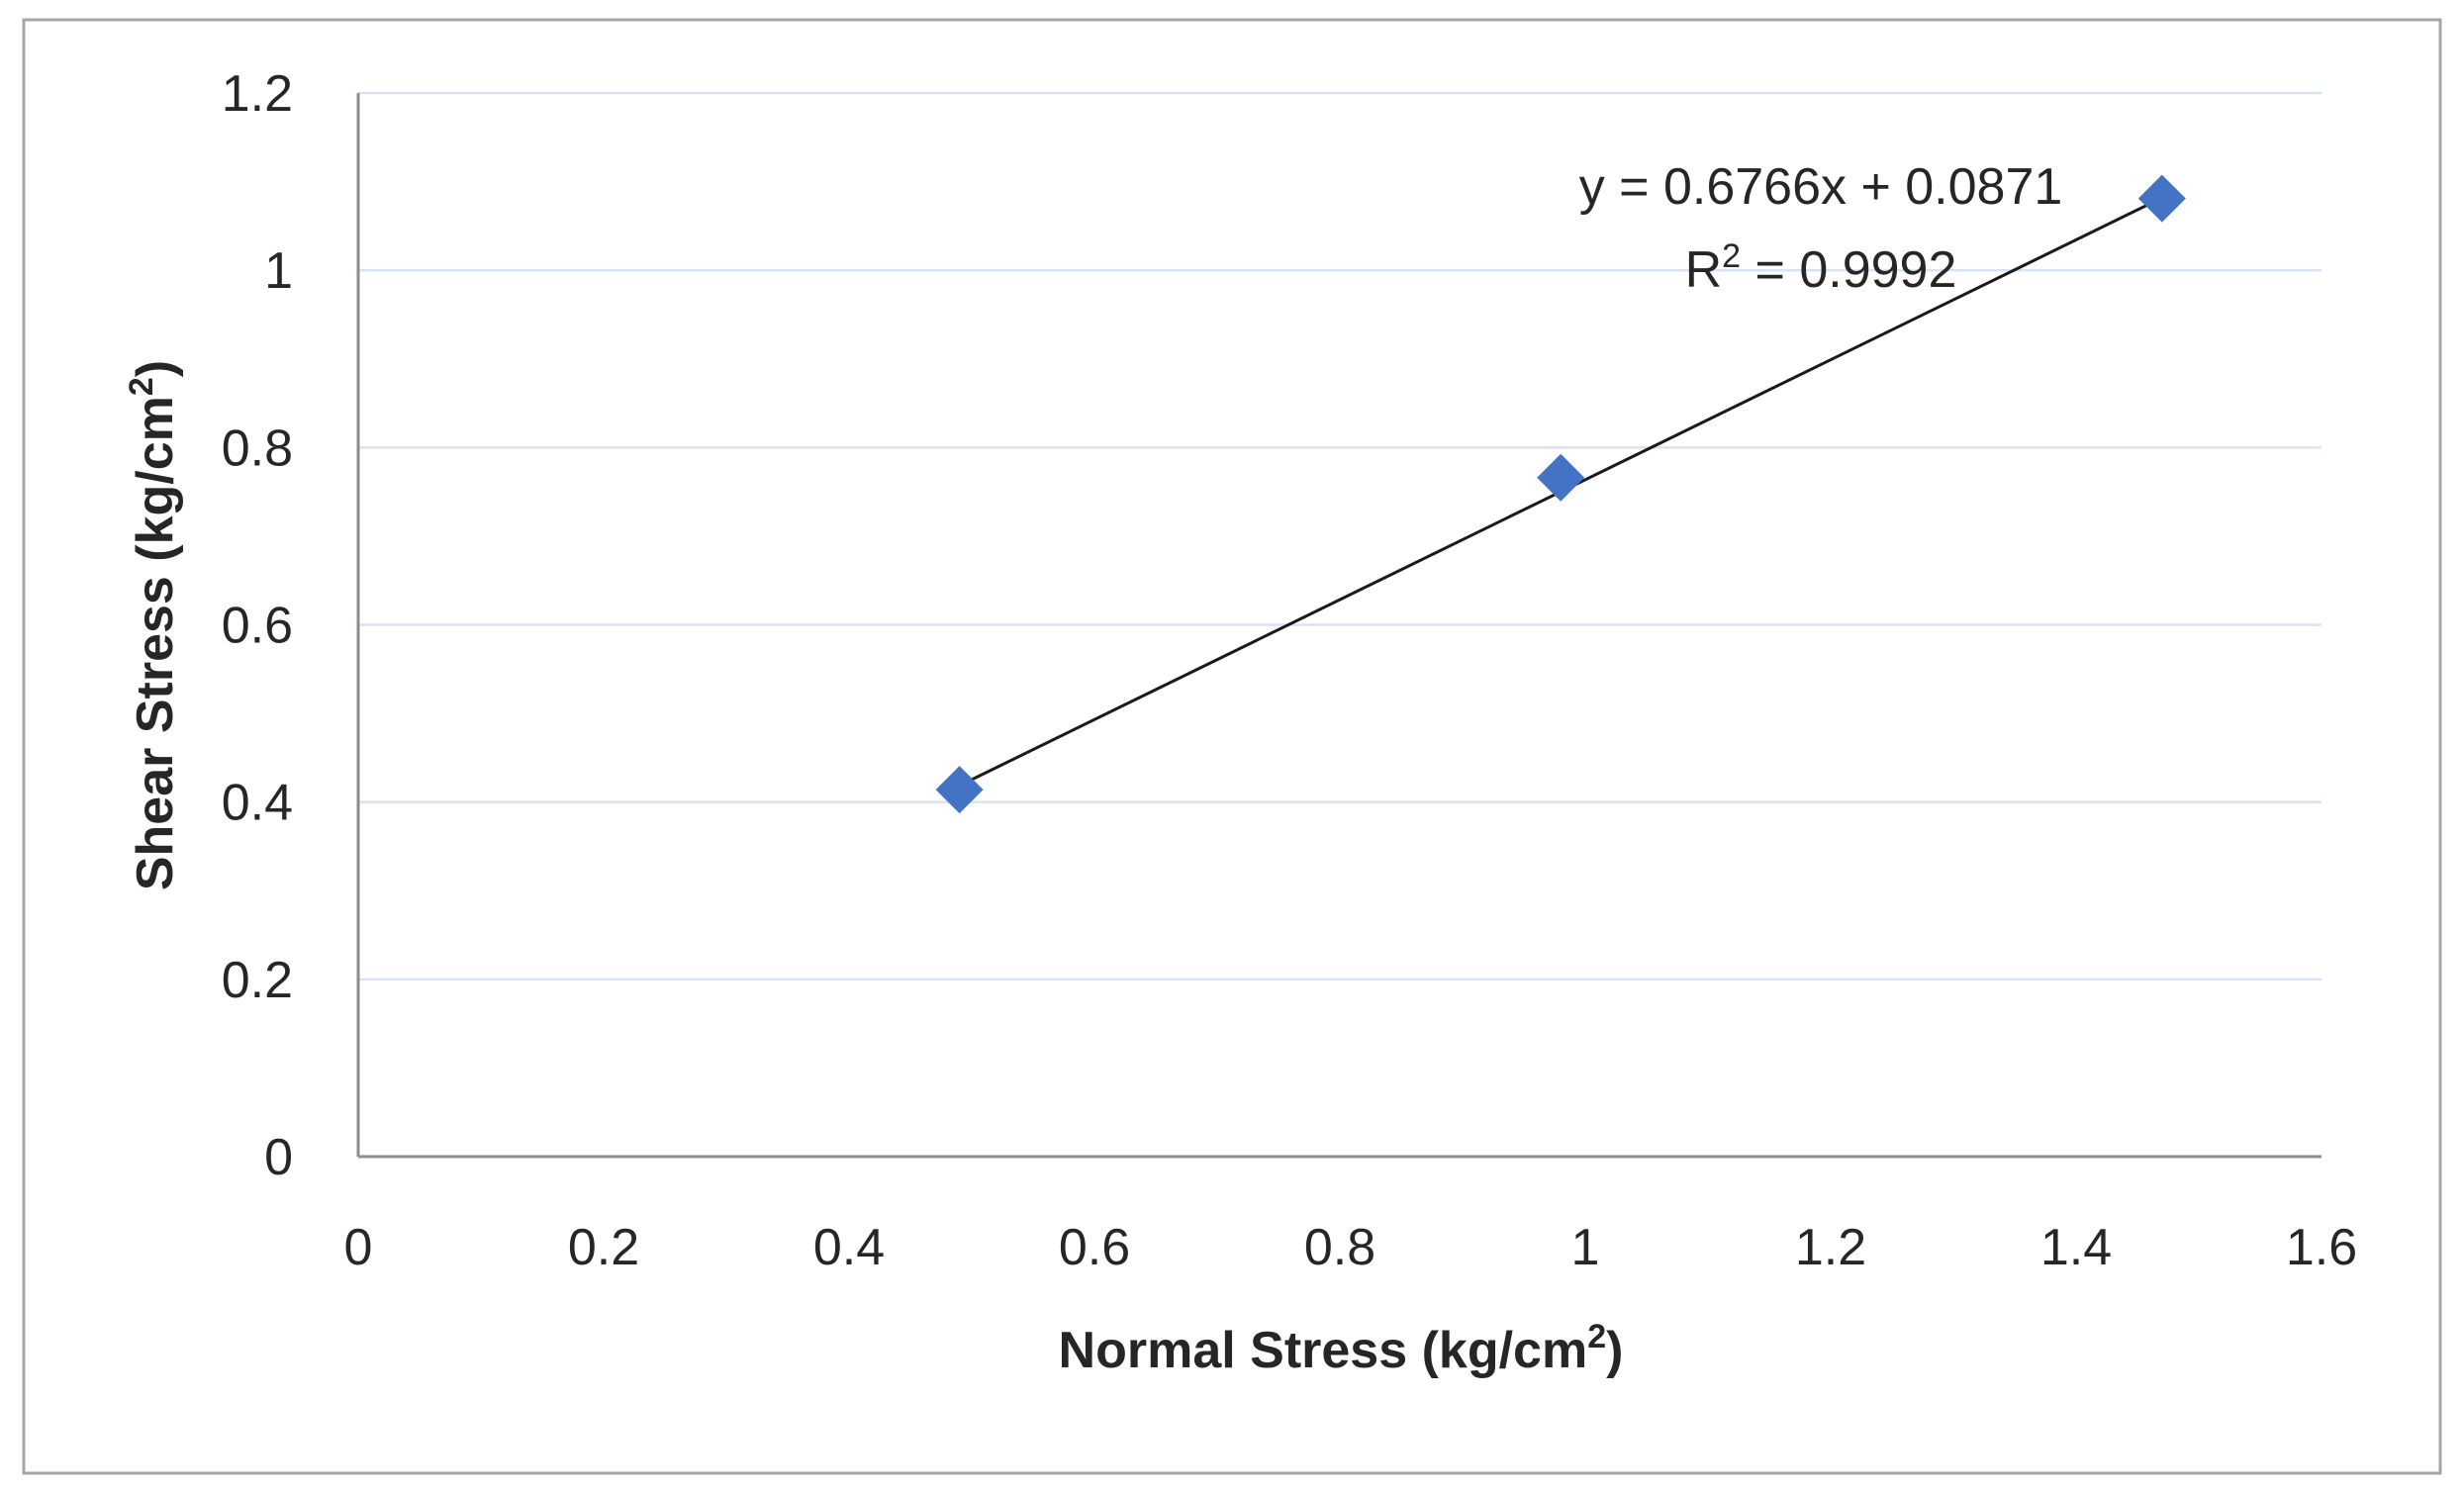  What do you see at coordinates (1339, 1248) in the screenshot?
I see `x-tick-label: 0.8` at bounding box center [1339, 1248].